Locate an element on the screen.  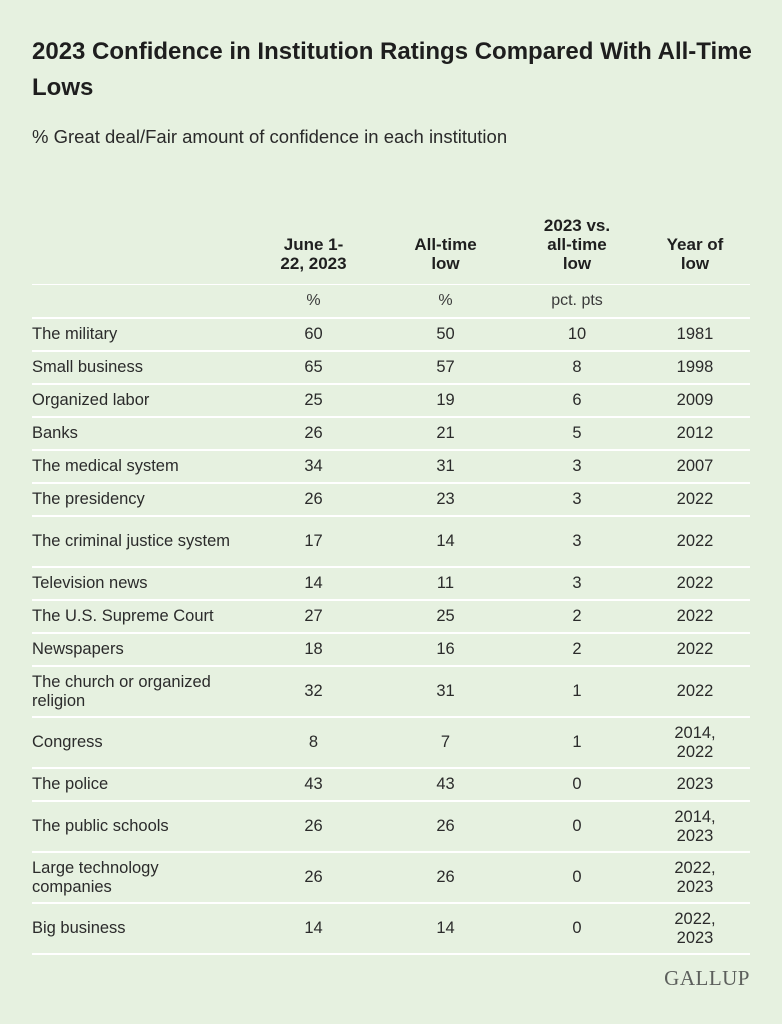
cell-year-of-low: 1981 is located at coordinates (695, 335).